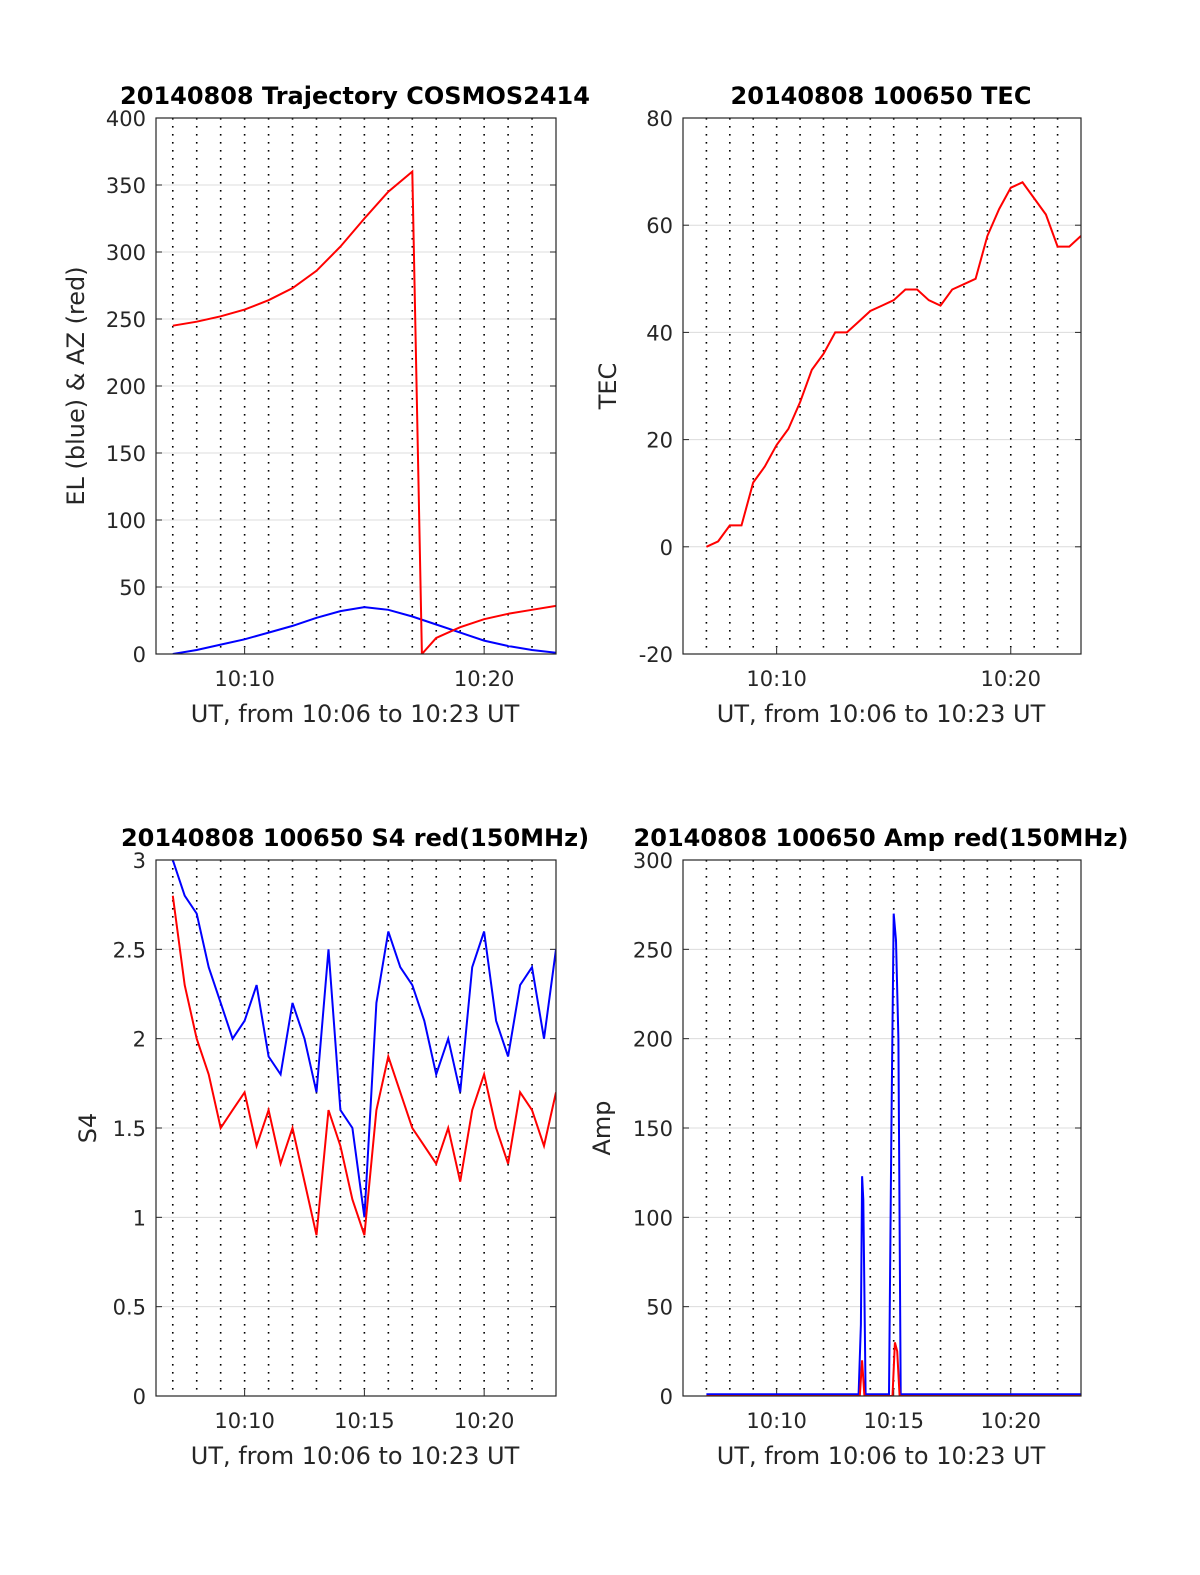  Describe the element at coordinates (88, 1128) in the screenshot. I see `s4-ylabel: S4` at that location.